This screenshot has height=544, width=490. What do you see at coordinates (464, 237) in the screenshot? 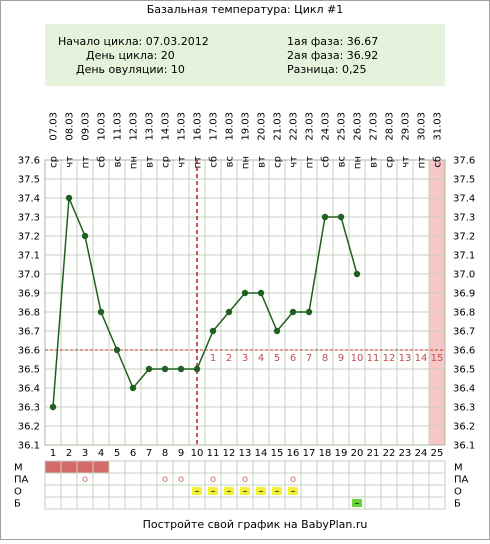
I see `y2-tick-label: 37.2` at bounding box center [464, 237].